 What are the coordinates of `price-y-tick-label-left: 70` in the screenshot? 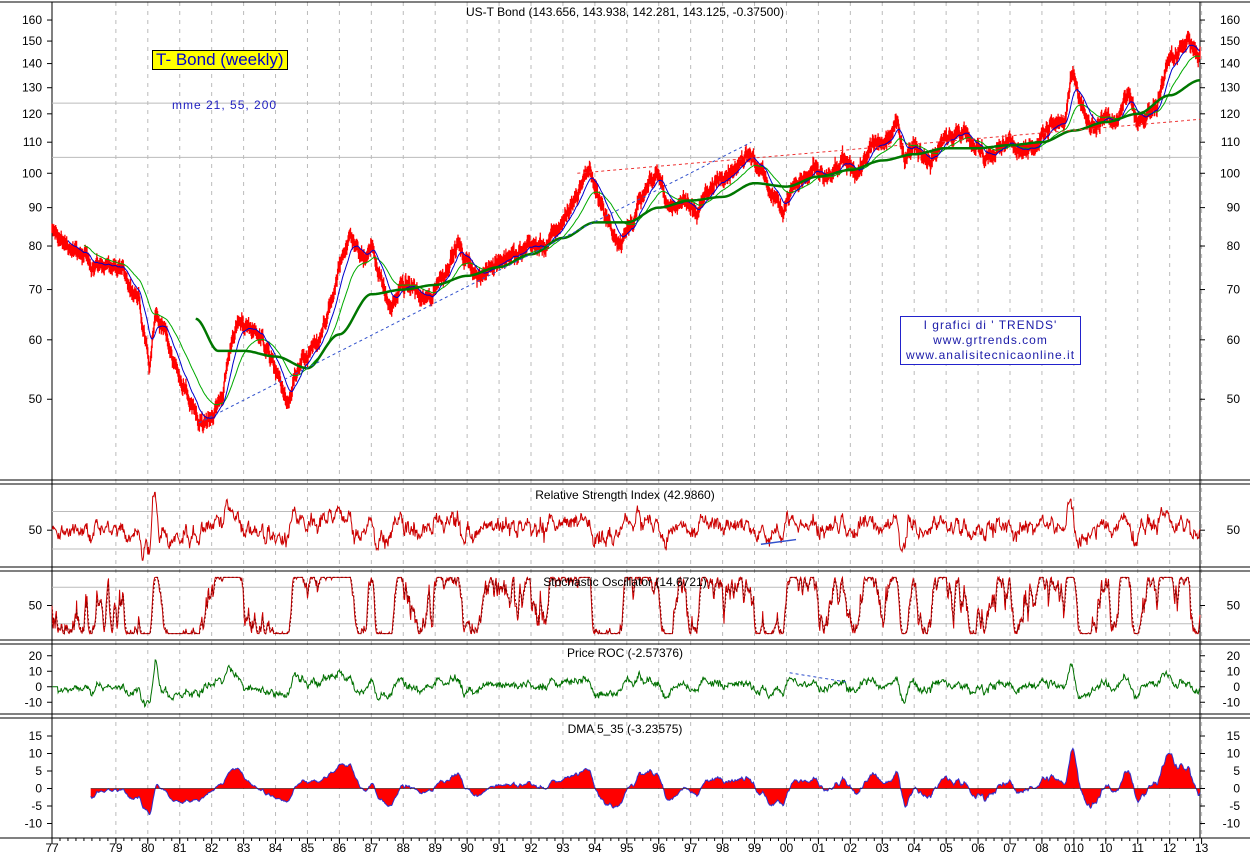 It's located at (36, 290).